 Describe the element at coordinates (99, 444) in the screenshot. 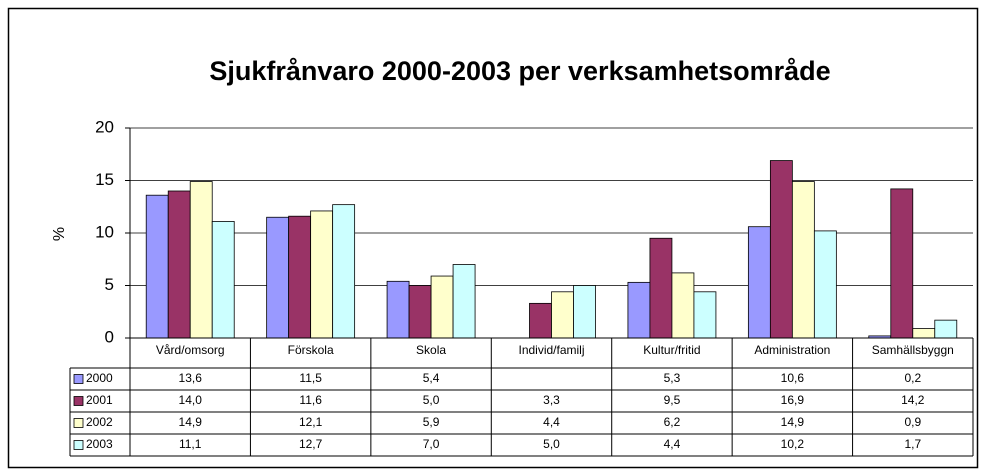

I see `legend-label: 2003` at that location.